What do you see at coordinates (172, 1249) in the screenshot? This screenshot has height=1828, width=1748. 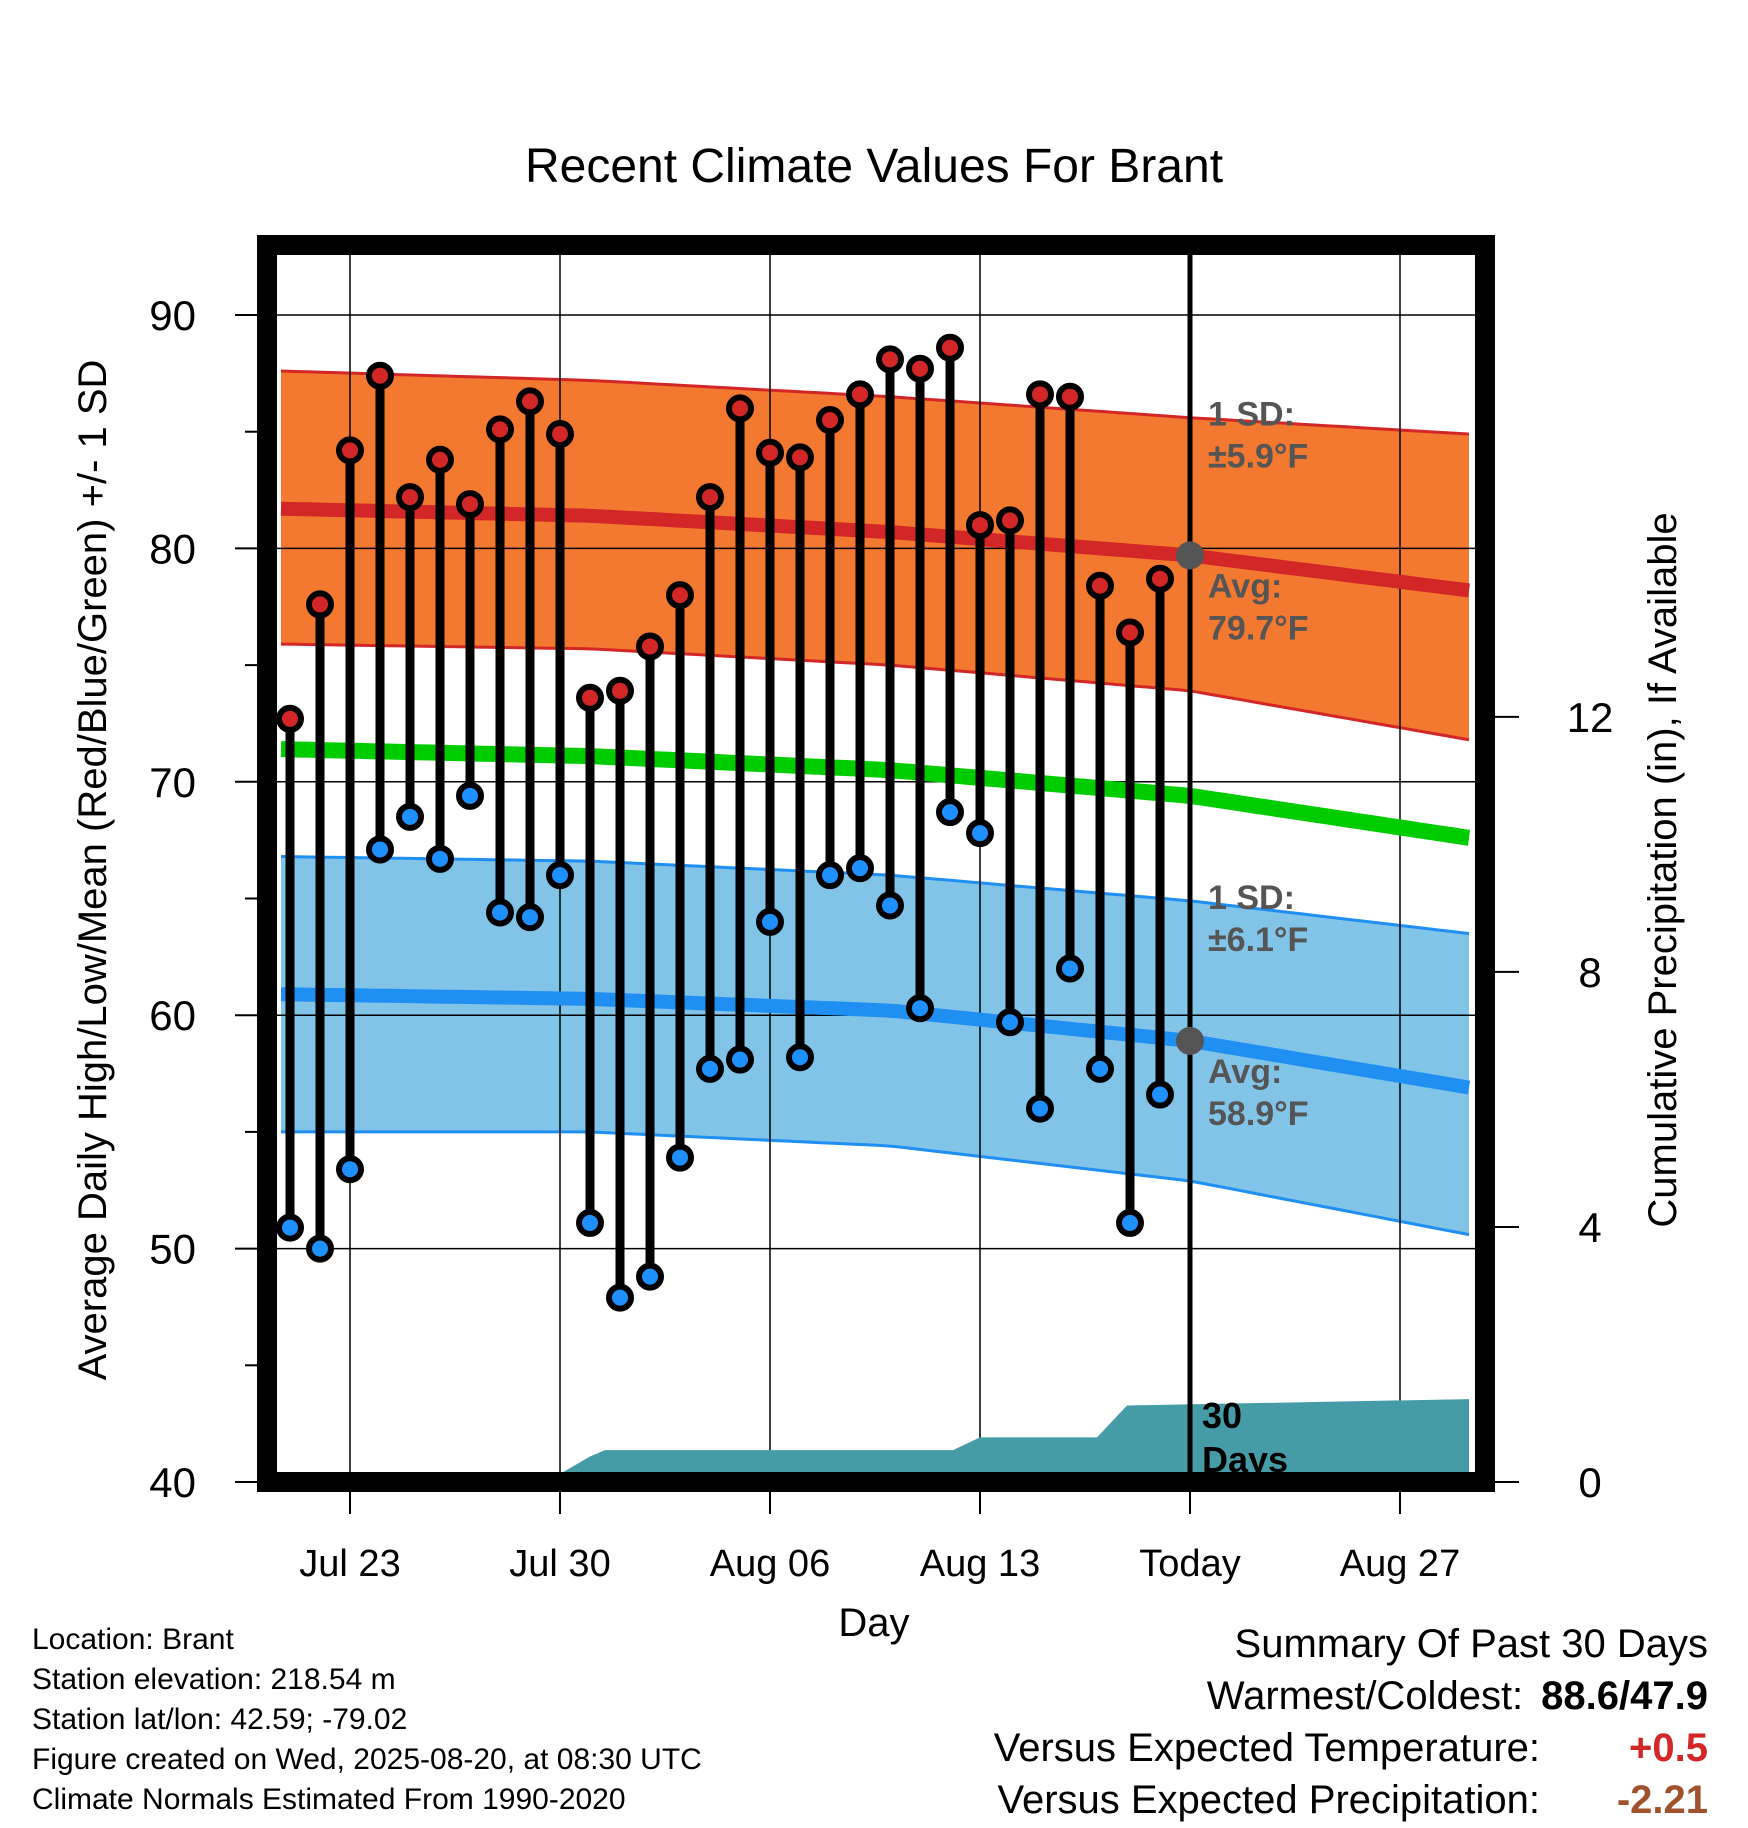 I see `y-tick-label: 50` at bounding box center [172, 1249].